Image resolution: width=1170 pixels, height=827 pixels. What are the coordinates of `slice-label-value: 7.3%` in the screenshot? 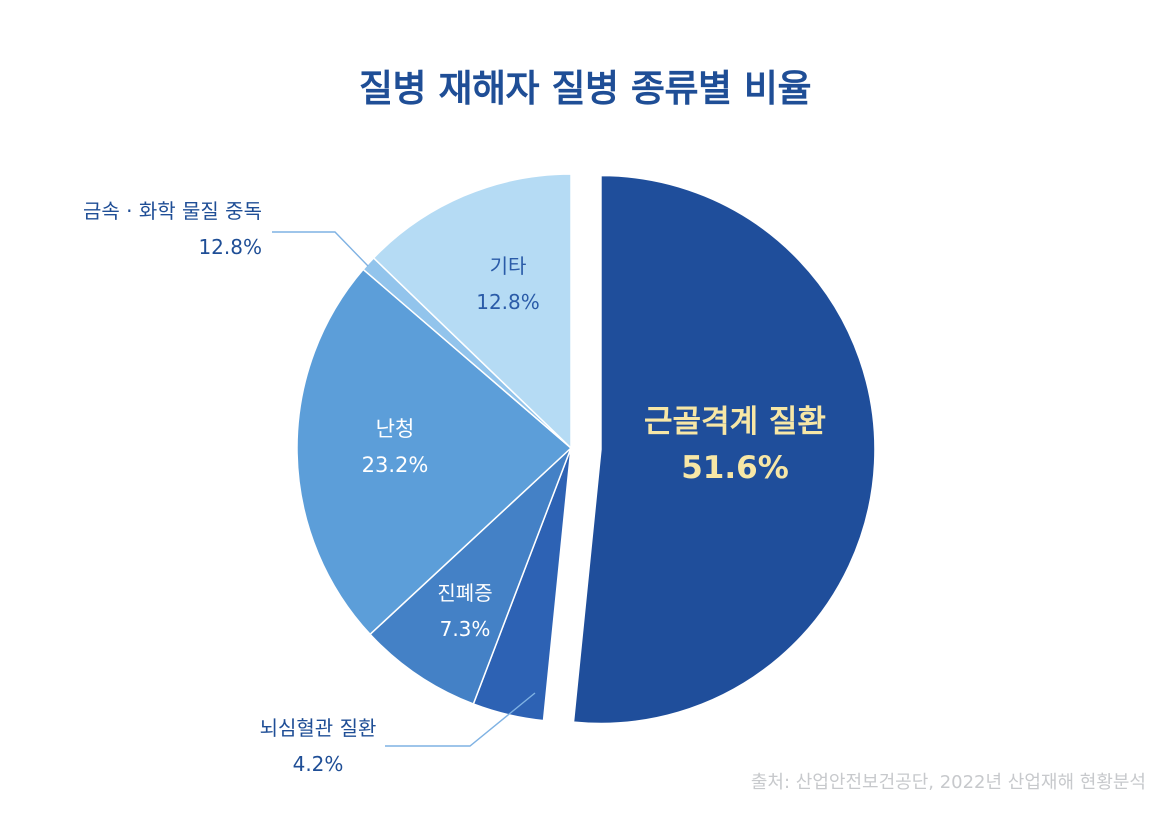 It's located at (465, 629).